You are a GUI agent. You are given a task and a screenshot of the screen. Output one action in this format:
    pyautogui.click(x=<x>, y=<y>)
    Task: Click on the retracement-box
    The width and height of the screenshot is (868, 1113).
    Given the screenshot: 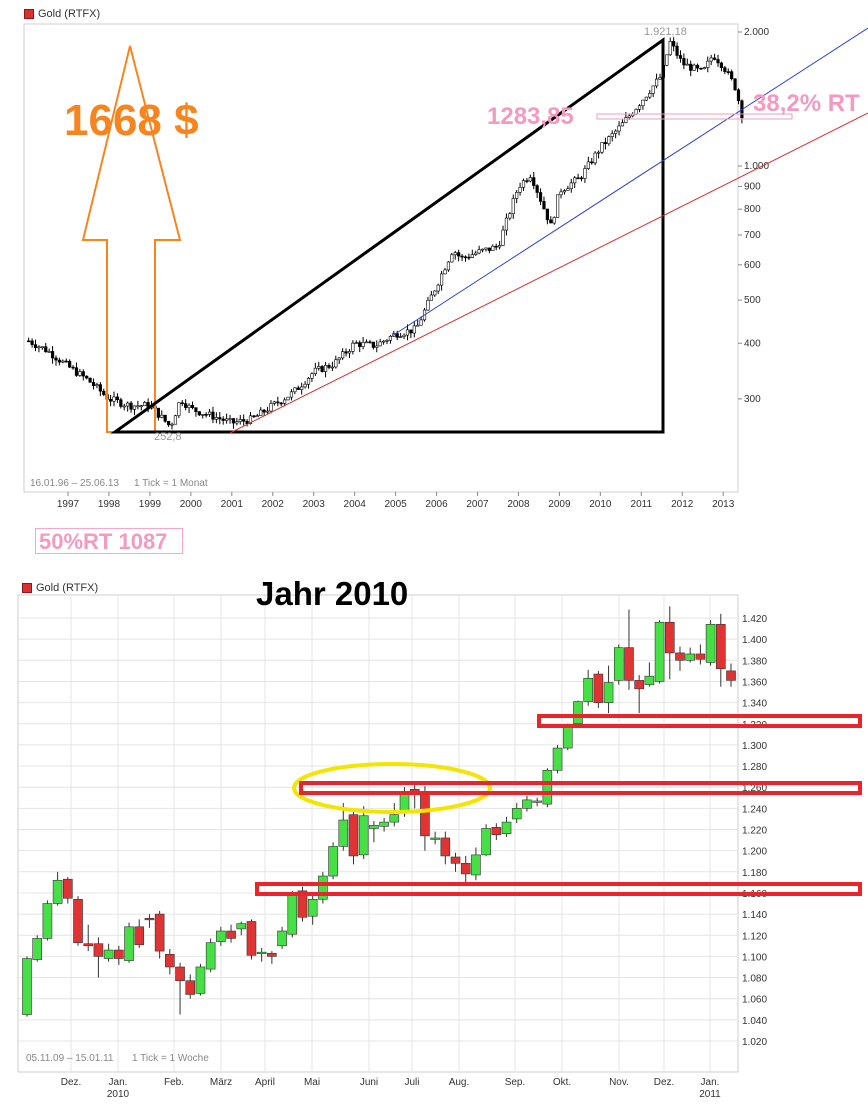 What is the action you would take?
    pyautogui.click(x=694, y=116)
    